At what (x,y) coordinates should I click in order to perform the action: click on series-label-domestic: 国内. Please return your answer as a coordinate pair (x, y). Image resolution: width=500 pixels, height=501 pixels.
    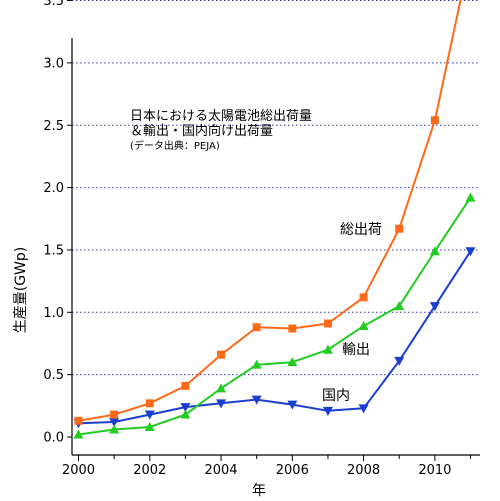
    Looking at the image, I should click on (336, 396).